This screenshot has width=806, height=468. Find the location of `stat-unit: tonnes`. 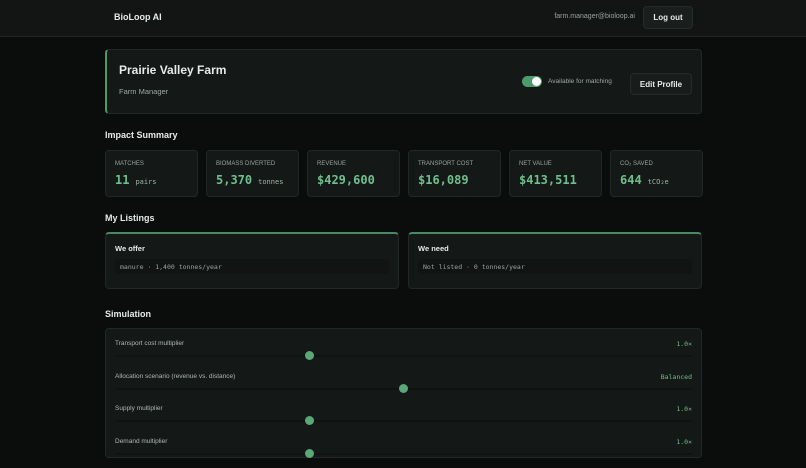

stat-unit: tonnes is located at coordinates (271, 182).